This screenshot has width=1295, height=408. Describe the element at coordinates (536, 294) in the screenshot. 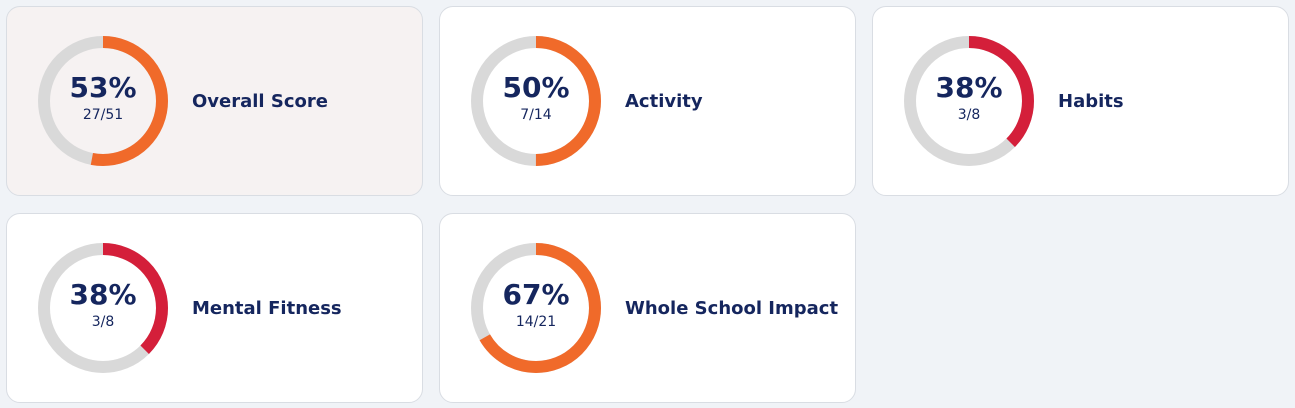

I see `score-percent: 67%` at that location.